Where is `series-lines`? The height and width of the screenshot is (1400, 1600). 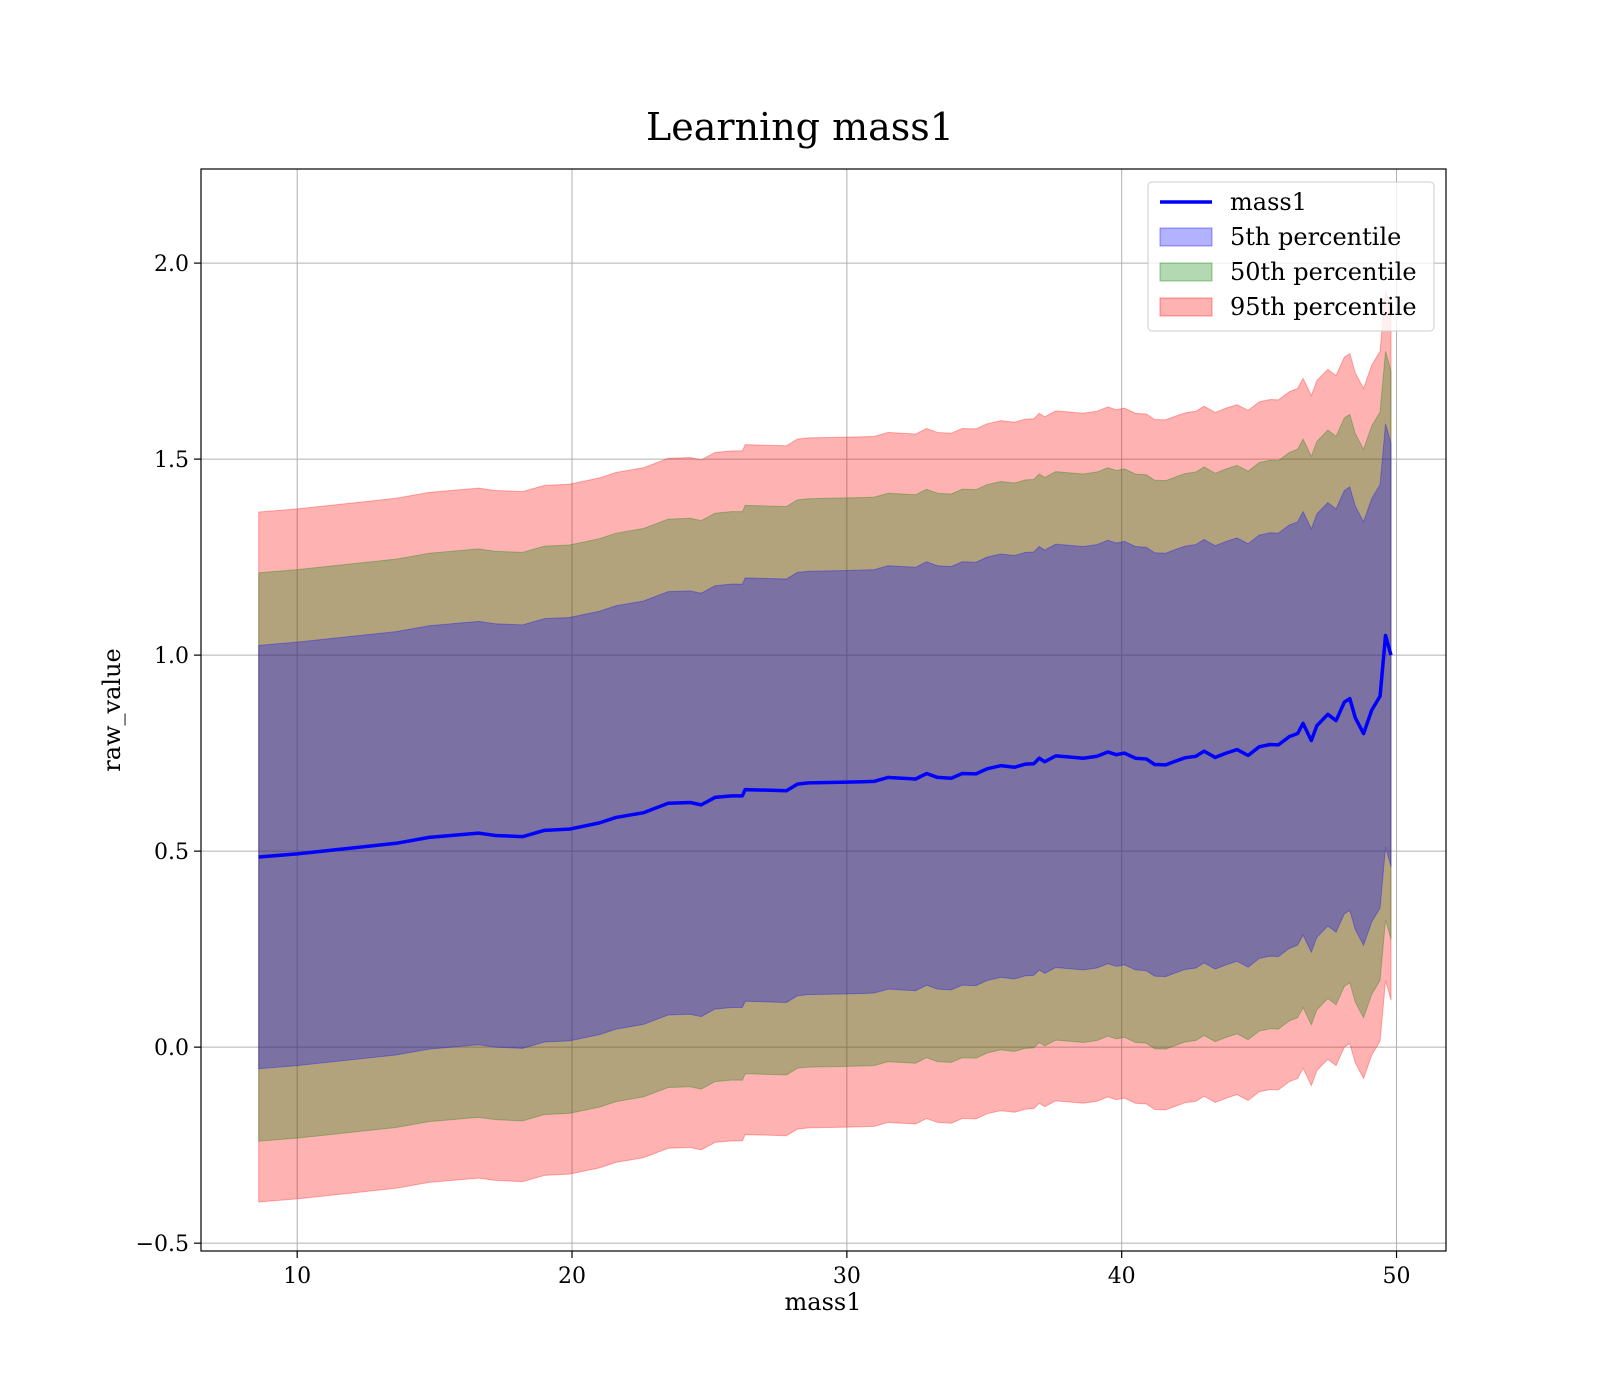 series-lines is located at coordinates (825, 746).